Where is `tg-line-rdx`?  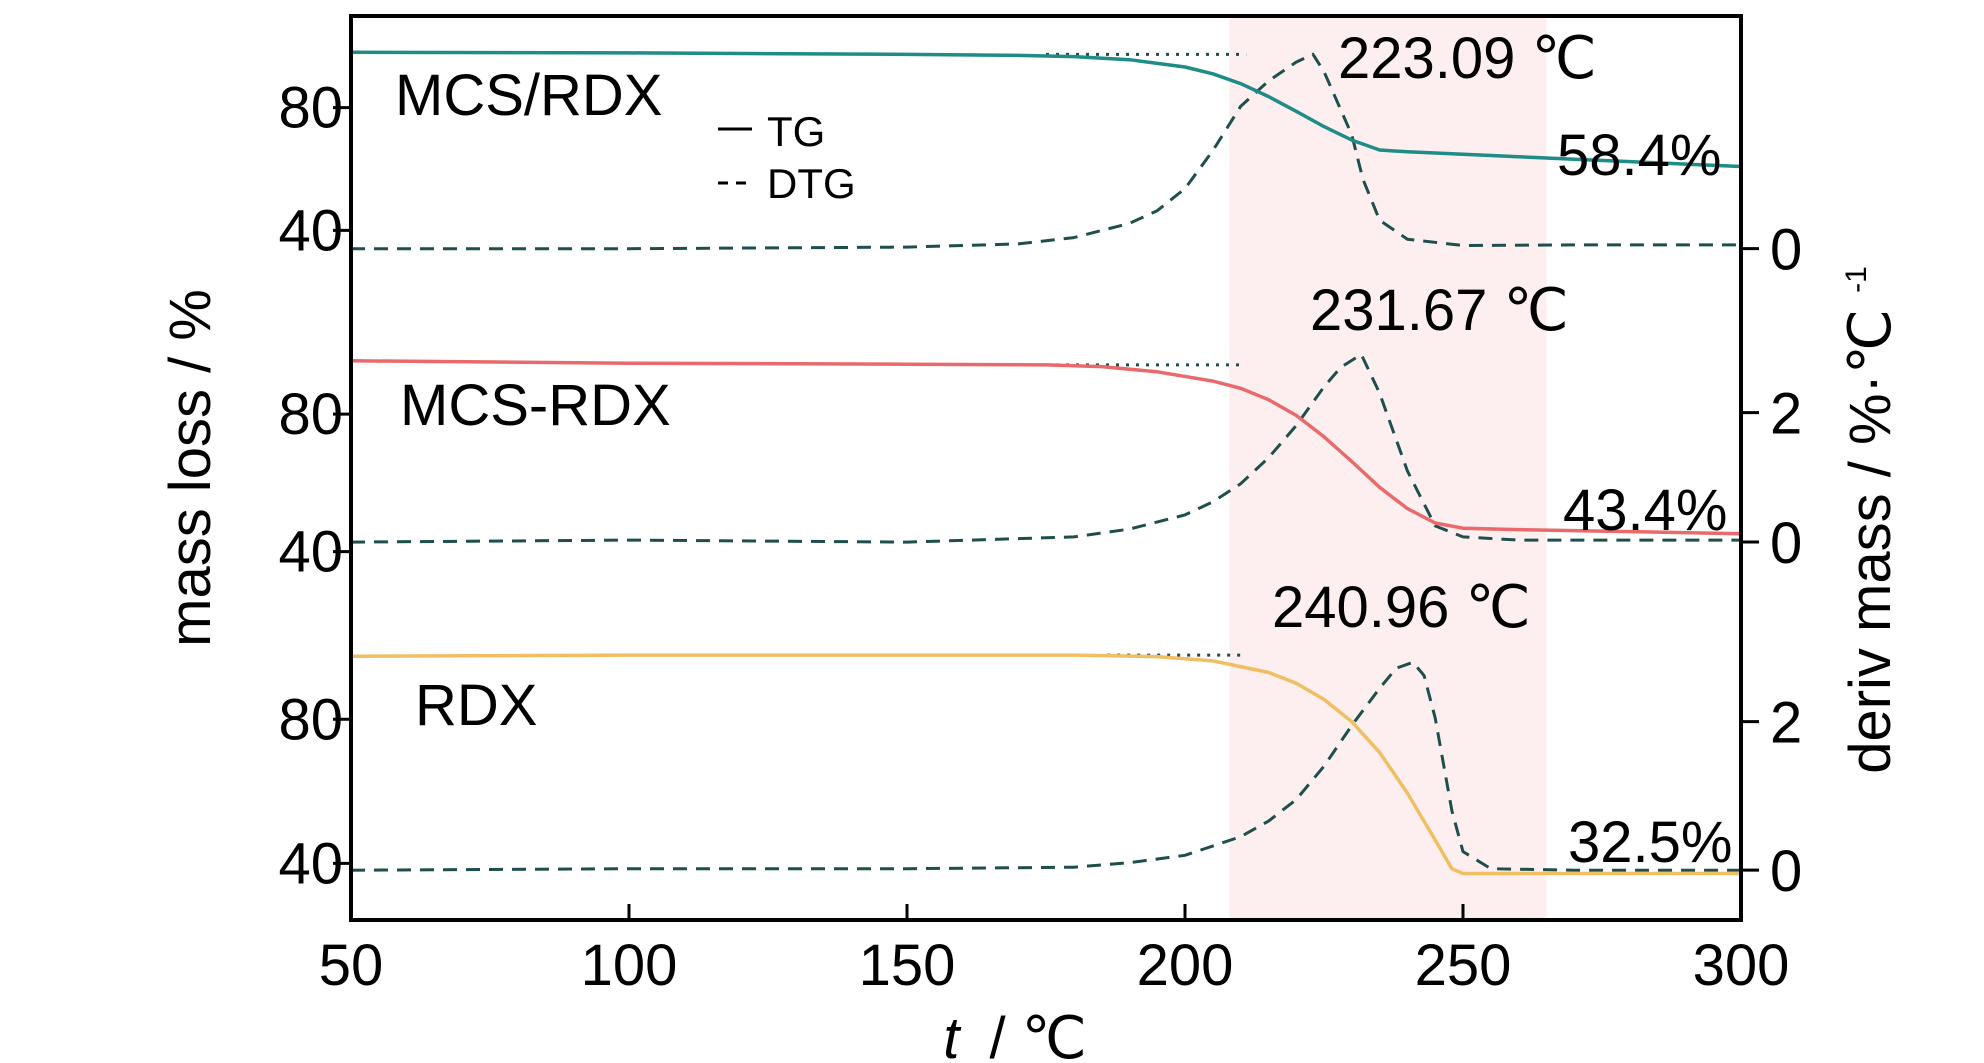
tg-line-rdx is located at coordinates (1045, 764).